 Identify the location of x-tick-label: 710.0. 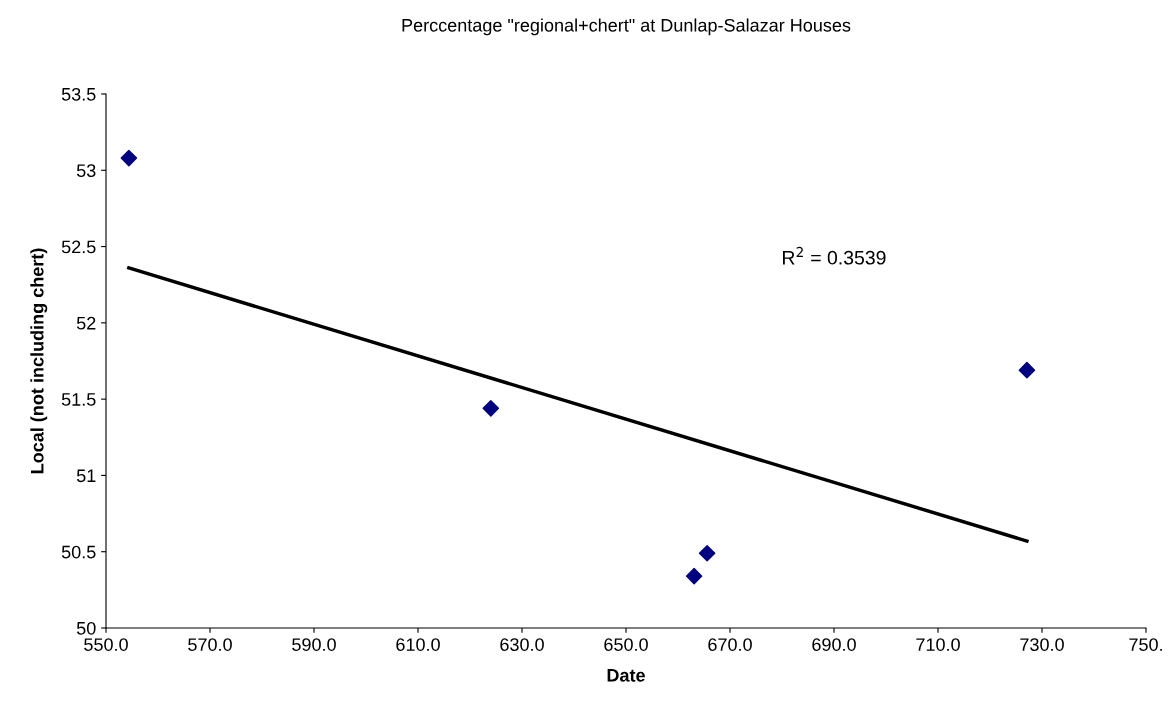
(938, 644).